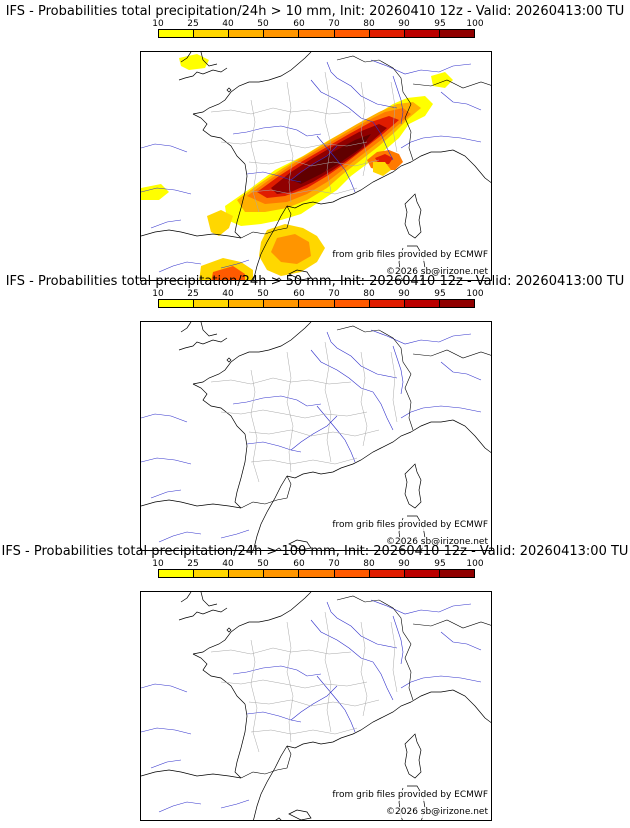 This screenshot has height=828, width=630. Describe the element at coordinates (382, 169) in the screenshot. I see `prob-area-corsica` at that location.